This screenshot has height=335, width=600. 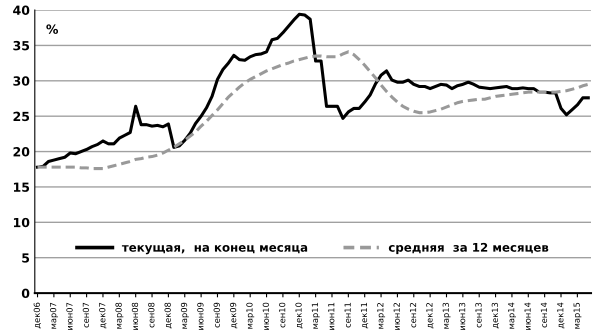 I want to click on x-tick-label: сен07, so click(x=86, y=315).